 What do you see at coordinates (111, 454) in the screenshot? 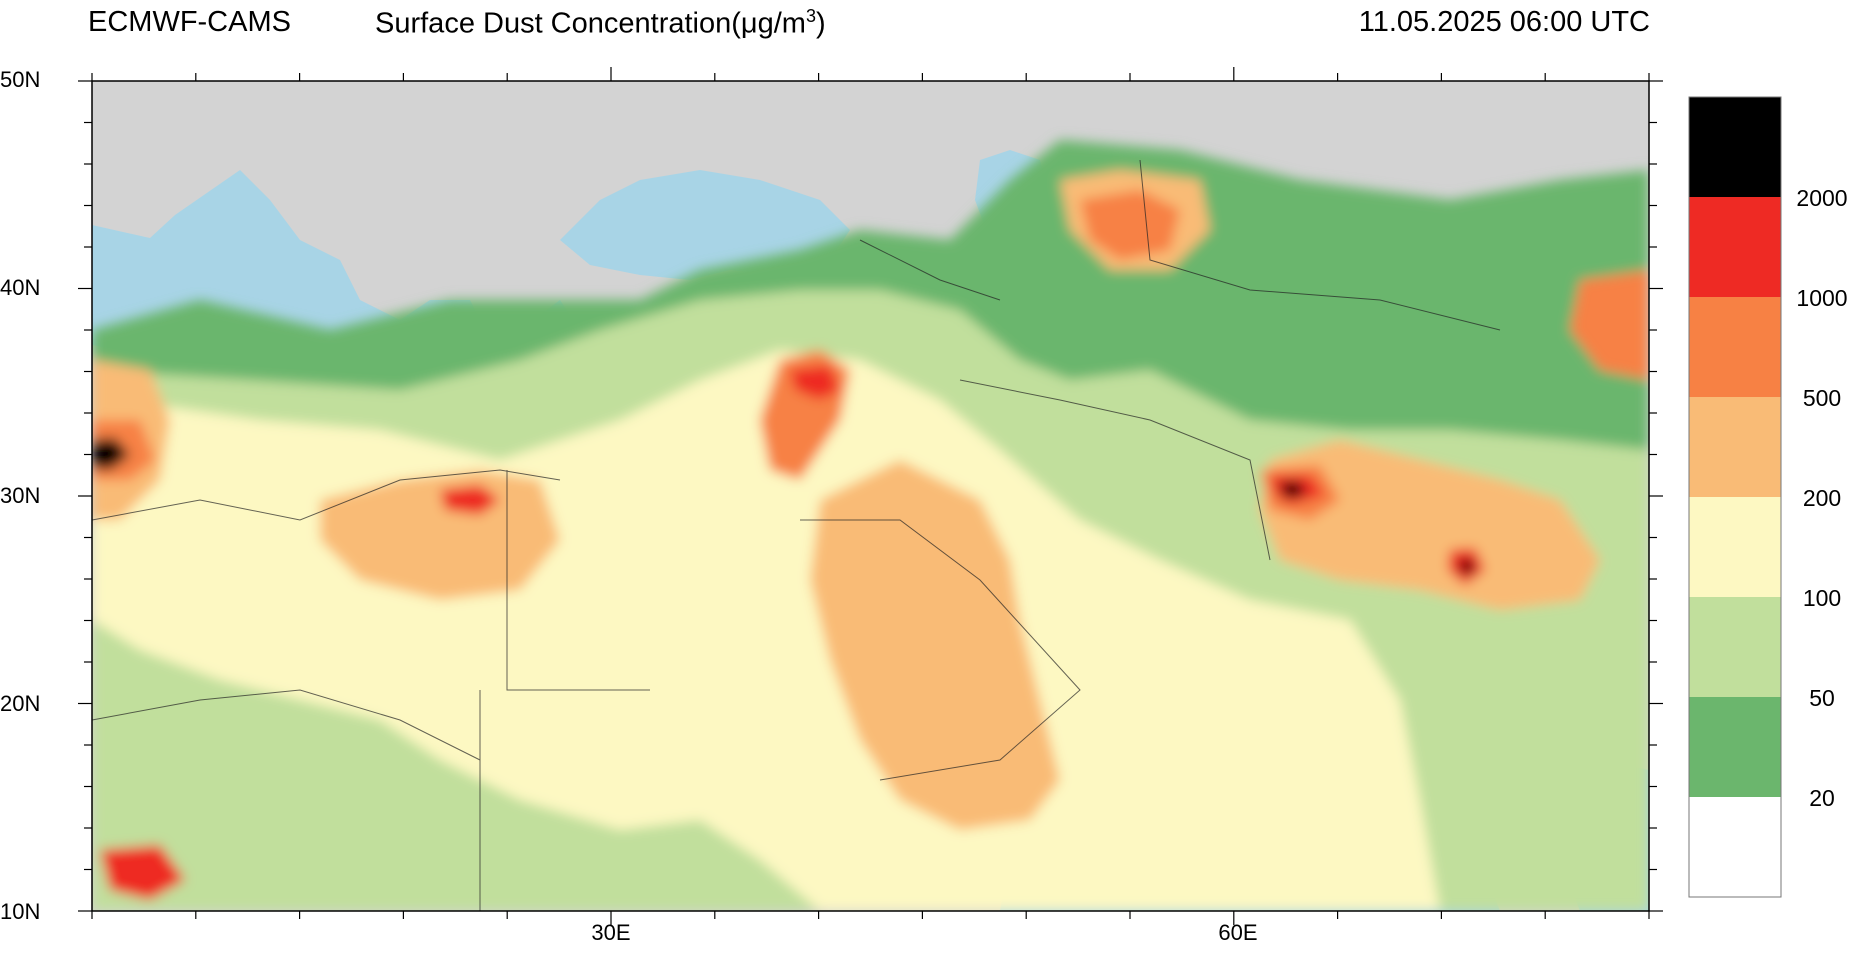
I see `dust-2000-west` at bounding box center [111, 454].